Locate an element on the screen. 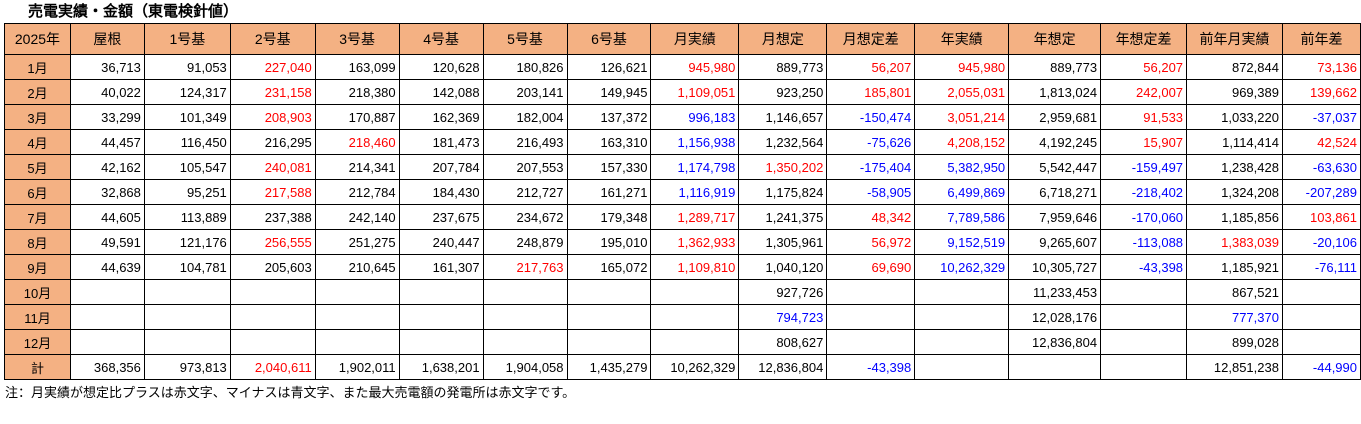 The width and height of the screenshot is (1361, 424). data-cell: 1,289,717 is located at coordinates (695, 217).